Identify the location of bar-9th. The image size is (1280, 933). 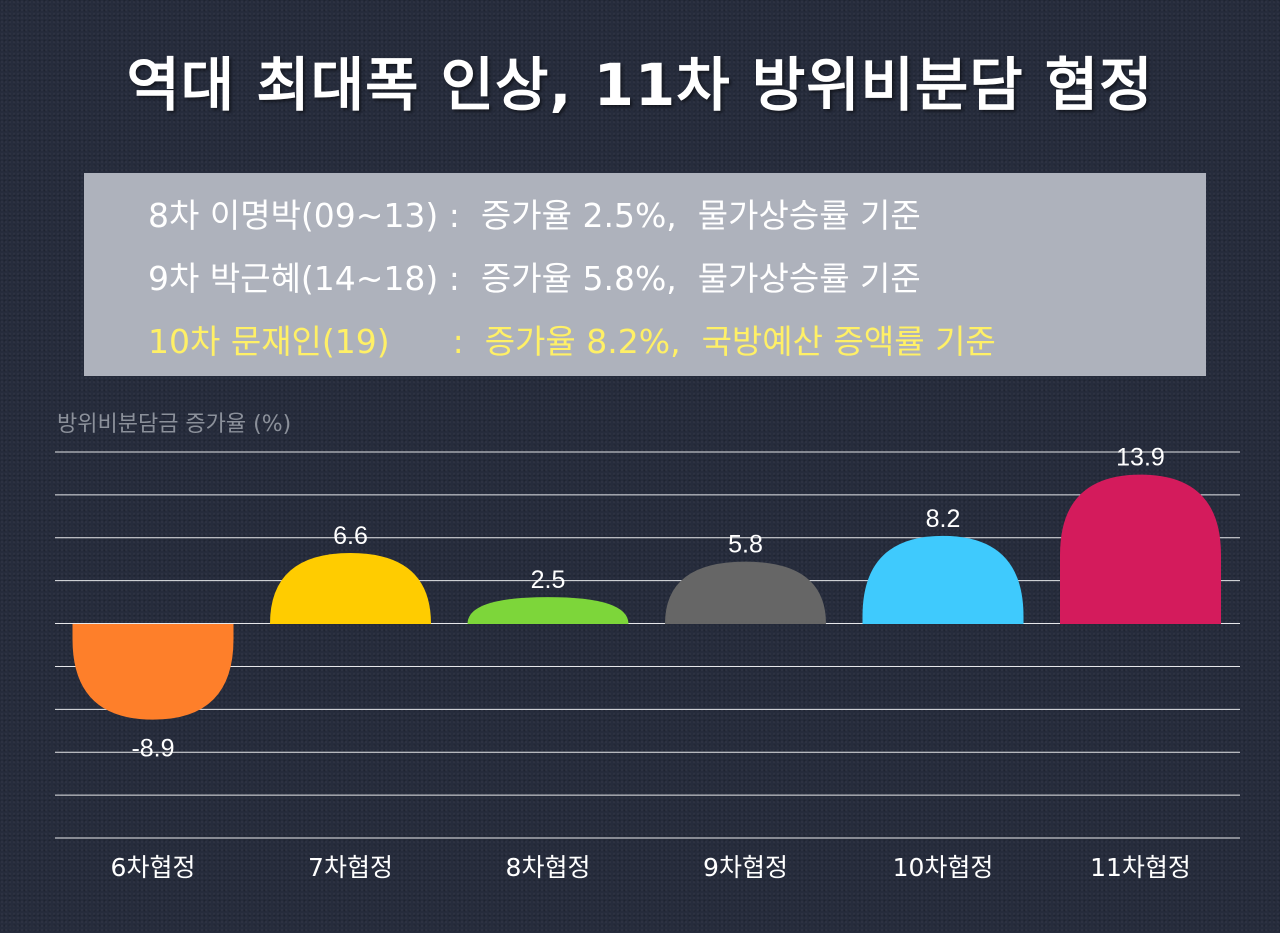
(745, 592).